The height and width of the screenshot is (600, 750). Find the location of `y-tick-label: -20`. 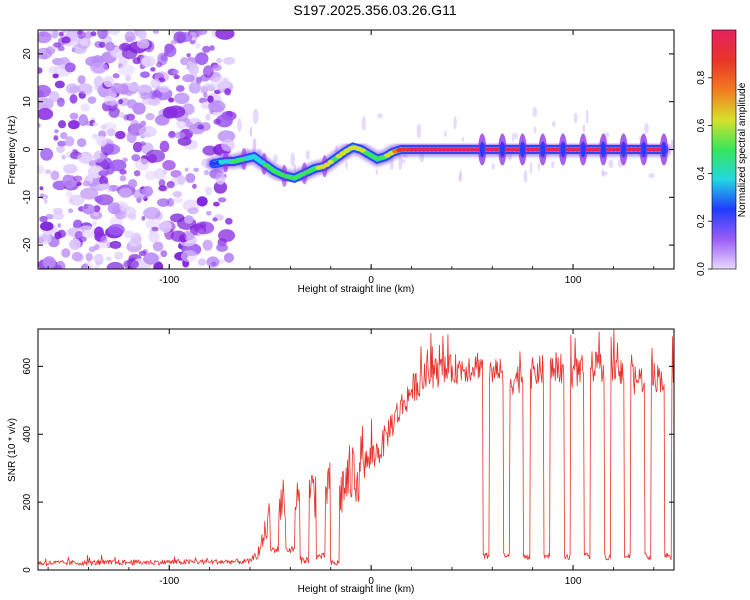

y-tick-label: -20 is located at coordinates (27, 244).